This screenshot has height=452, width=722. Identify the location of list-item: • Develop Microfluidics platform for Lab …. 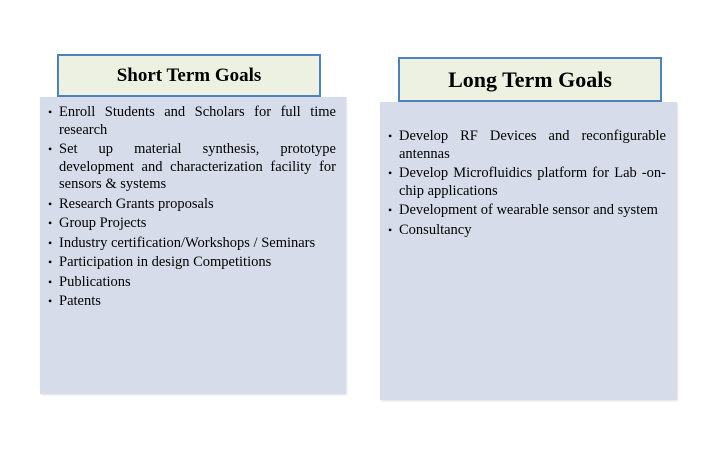
(527, 182).